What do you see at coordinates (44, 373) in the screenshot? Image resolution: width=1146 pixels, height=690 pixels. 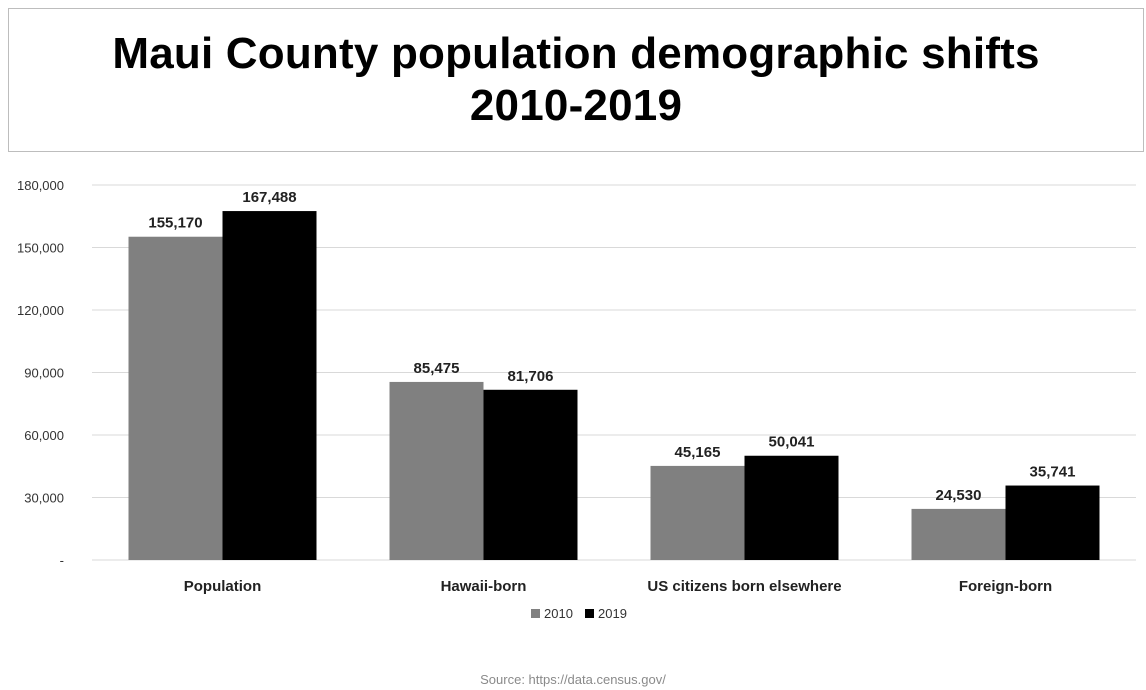 I see `y-tick-label: 90,000` at bounding box center [44, 373].